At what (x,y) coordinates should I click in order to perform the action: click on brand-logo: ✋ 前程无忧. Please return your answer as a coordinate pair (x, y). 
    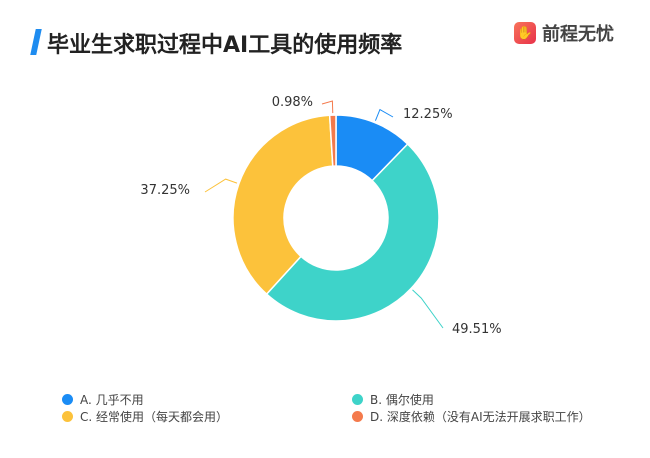
    Looking at the image, I should click on (564, 33).